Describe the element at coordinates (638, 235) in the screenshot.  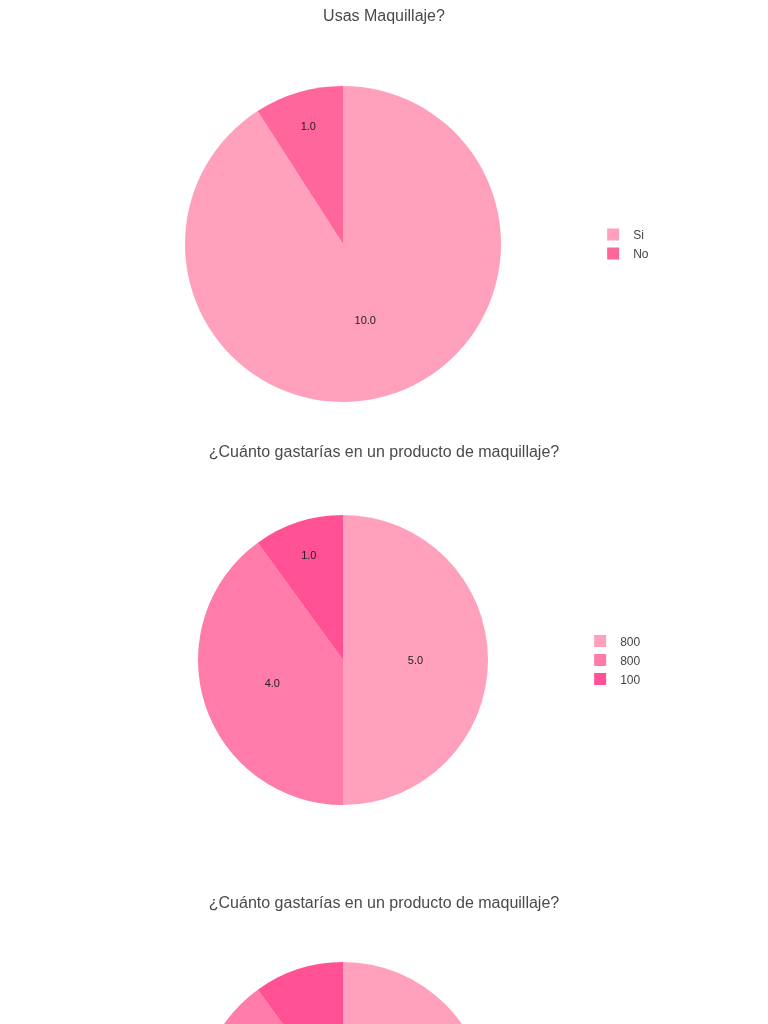
I see `legend-label: Si` at that location.